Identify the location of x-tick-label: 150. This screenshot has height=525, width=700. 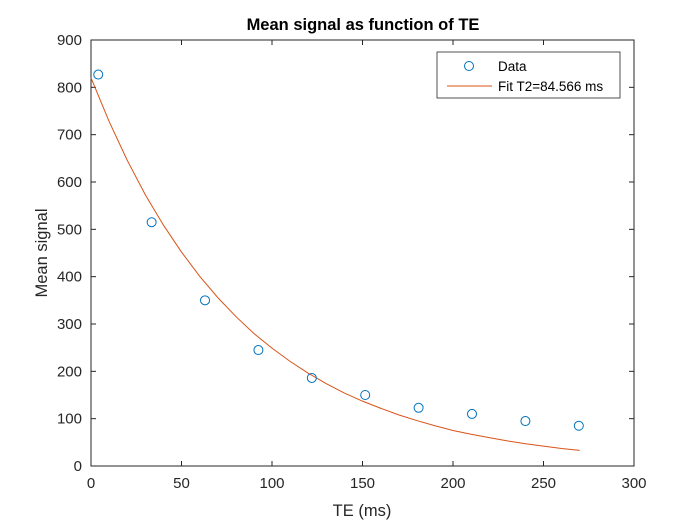
(362, 483).